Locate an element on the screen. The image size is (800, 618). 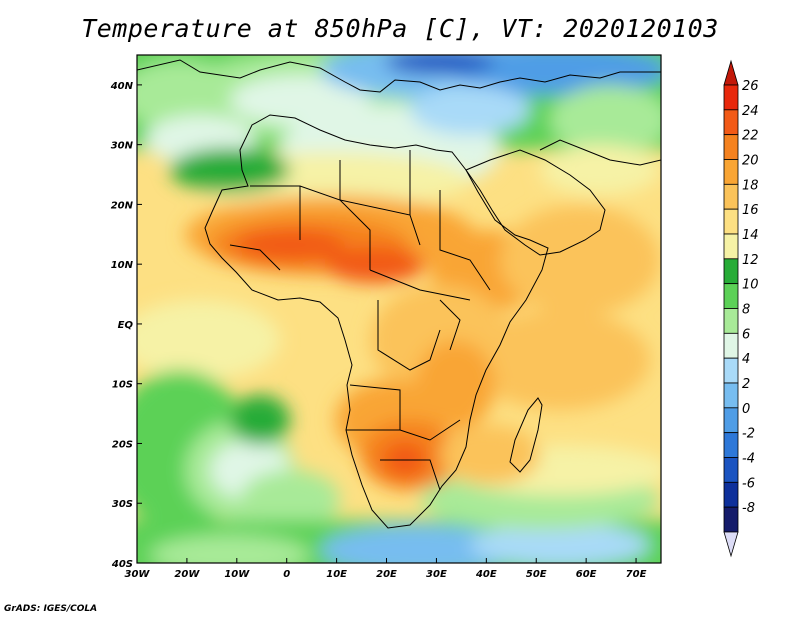
colorbar-label: 2 is located at coordinates (746, 384).